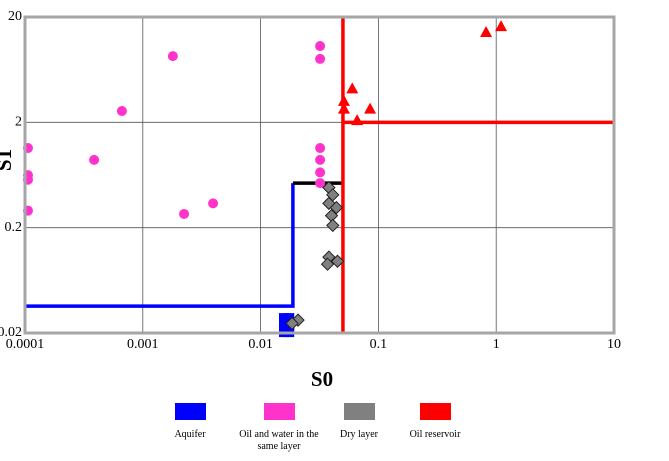 The height and width of the screenshot is (461, 669). What do you see at coordinates (614, 344) in the screenshot?
I see `x-tick-label: 10` at bounding box center [614, 344].